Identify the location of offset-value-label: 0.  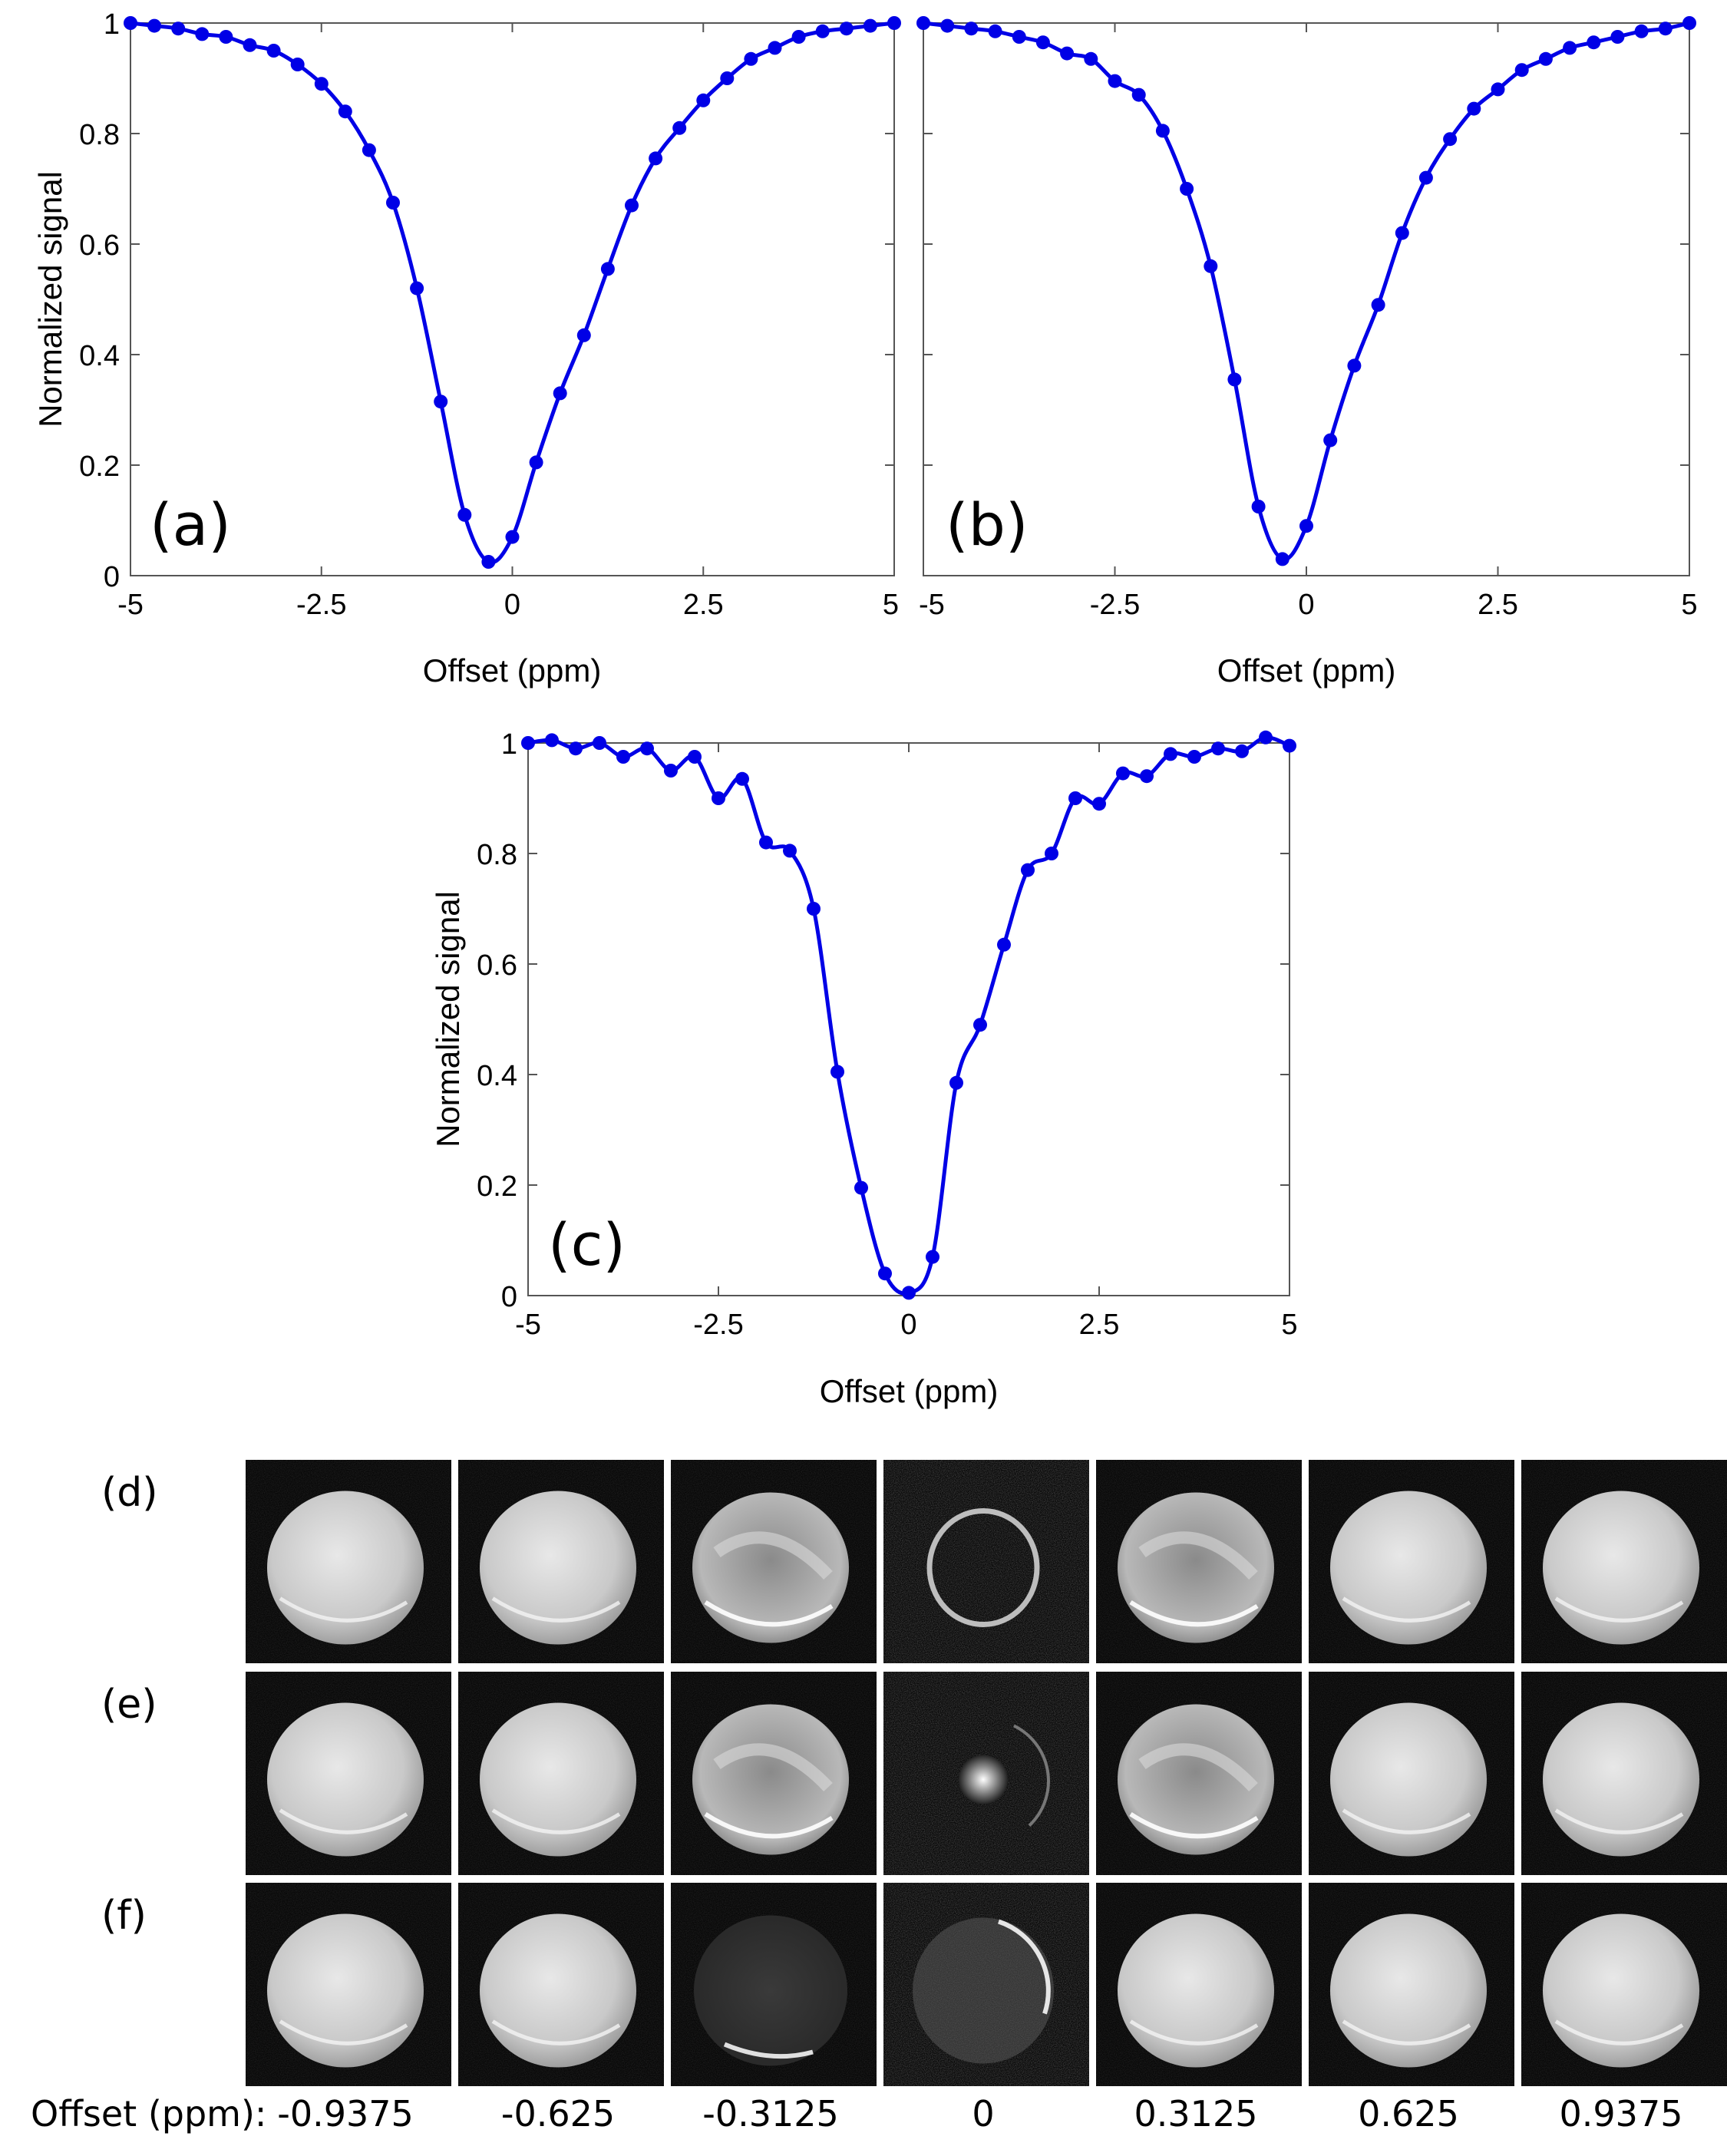
(983, 2114).